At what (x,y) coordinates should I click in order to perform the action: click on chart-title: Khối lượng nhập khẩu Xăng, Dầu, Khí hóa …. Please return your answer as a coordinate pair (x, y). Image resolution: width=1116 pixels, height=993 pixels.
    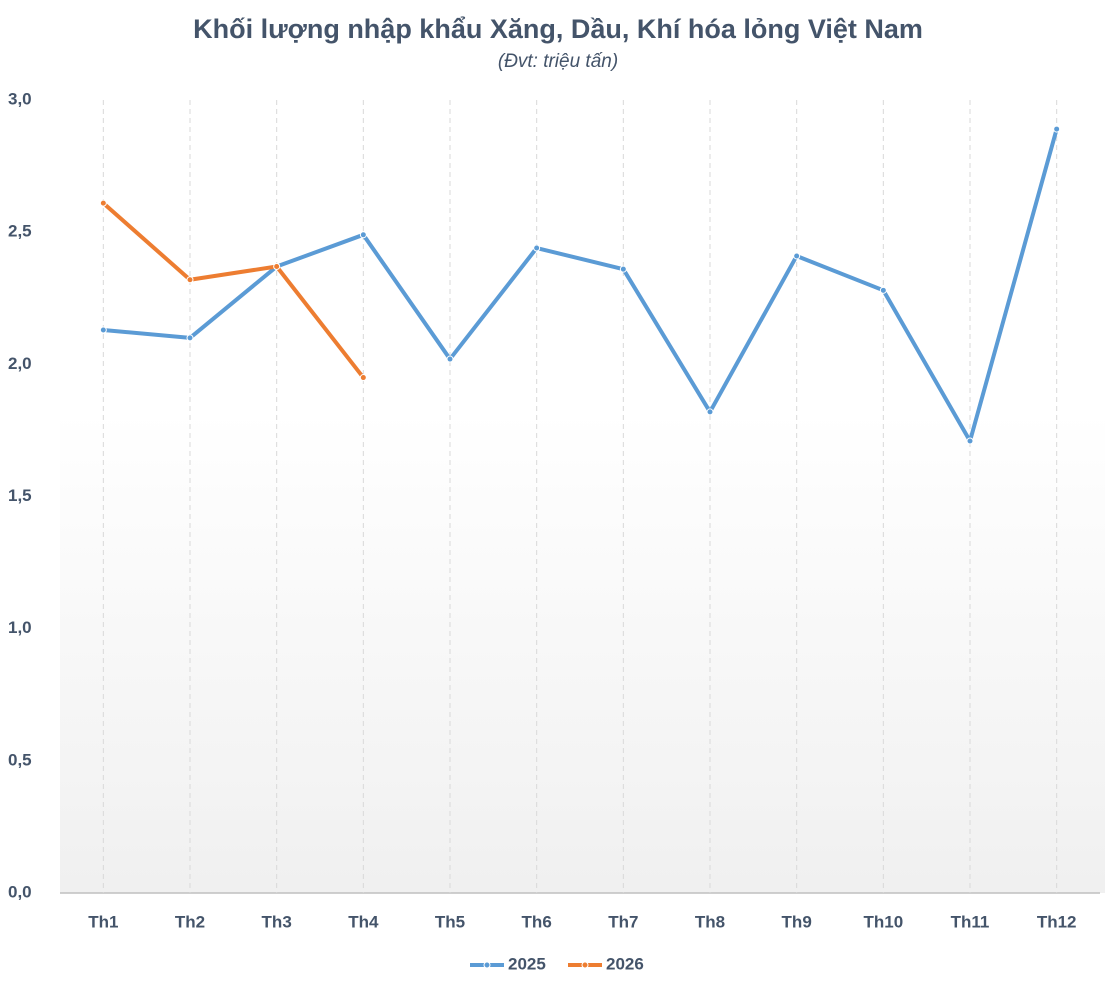
    Looking at the image, I should click on (558, 29).